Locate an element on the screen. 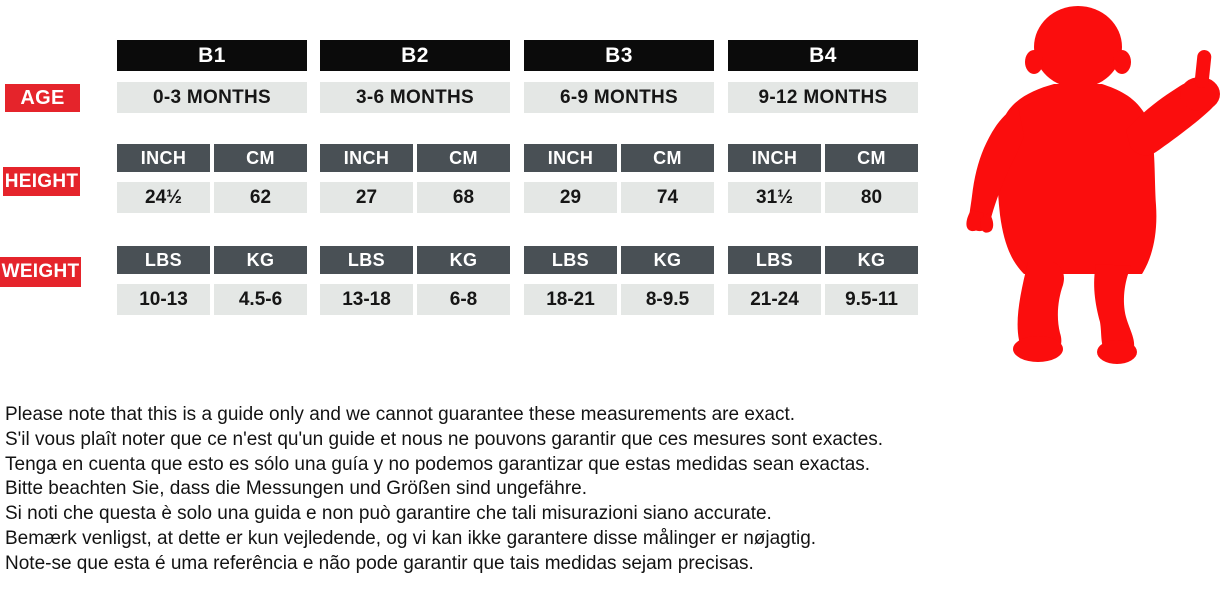 The width and height of the screenshot is (1228, 590). age-row-label: AGE is located at coordinates (42, 98).